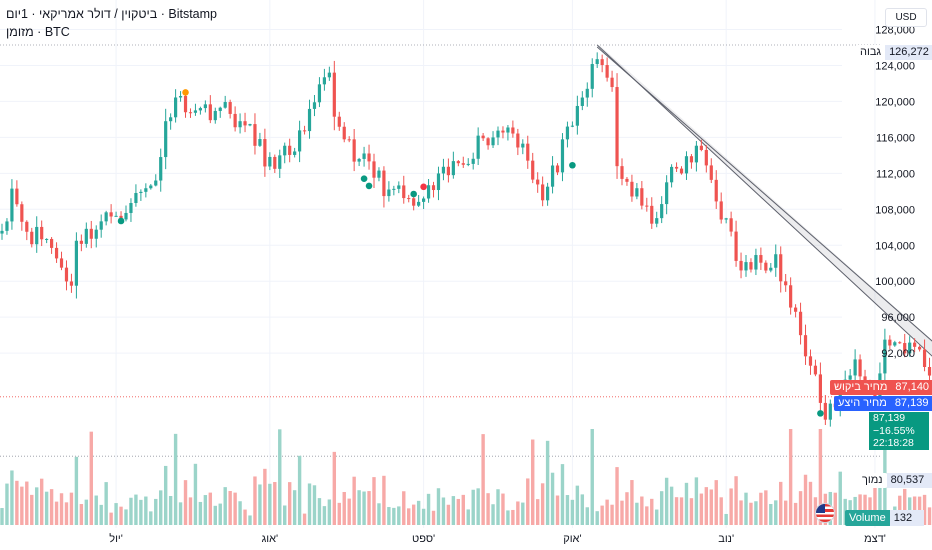 Image resolution: width=932 pixels, height=550 pixels. Describe the element at coordinates (906, 17) in the screenshot. I see `currency-button: USD` at that location.